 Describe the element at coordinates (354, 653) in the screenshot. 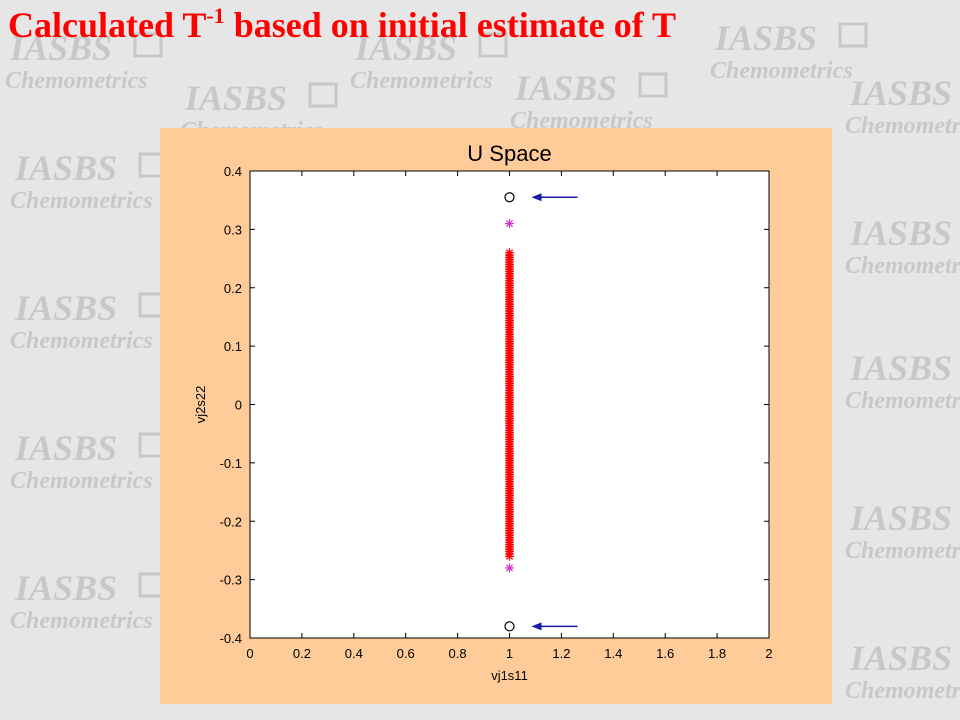

I see `x-tick-label: 0.4` at that location.